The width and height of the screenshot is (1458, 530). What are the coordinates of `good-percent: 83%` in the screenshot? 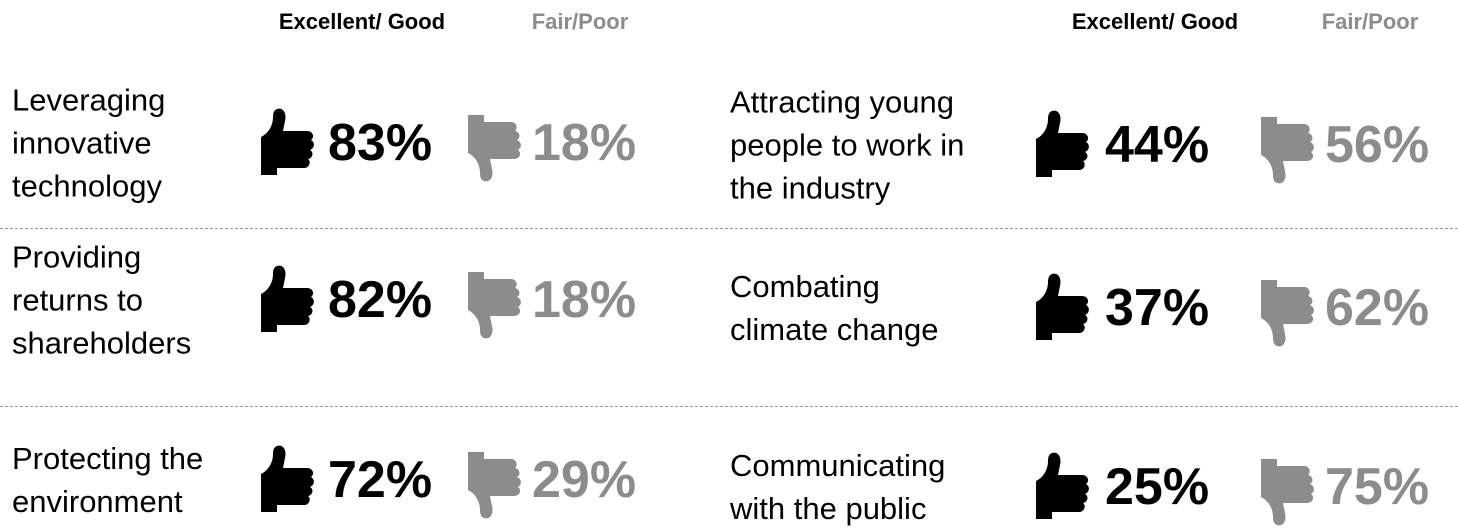 It's located at (380, 143).